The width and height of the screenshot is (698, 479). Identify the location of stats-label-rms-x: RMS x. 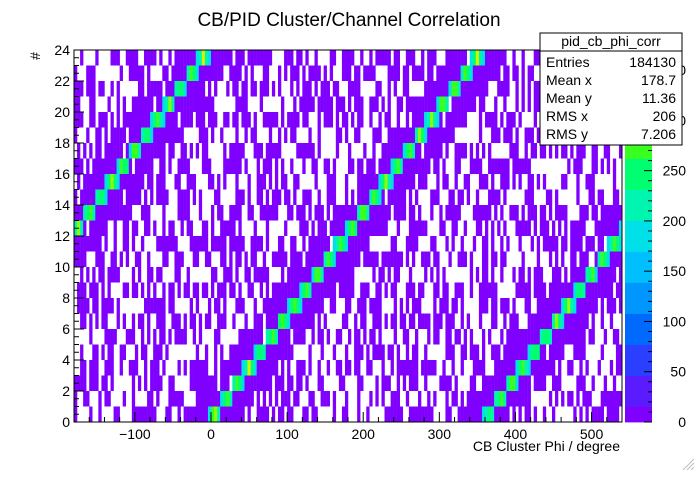
(567, 116).